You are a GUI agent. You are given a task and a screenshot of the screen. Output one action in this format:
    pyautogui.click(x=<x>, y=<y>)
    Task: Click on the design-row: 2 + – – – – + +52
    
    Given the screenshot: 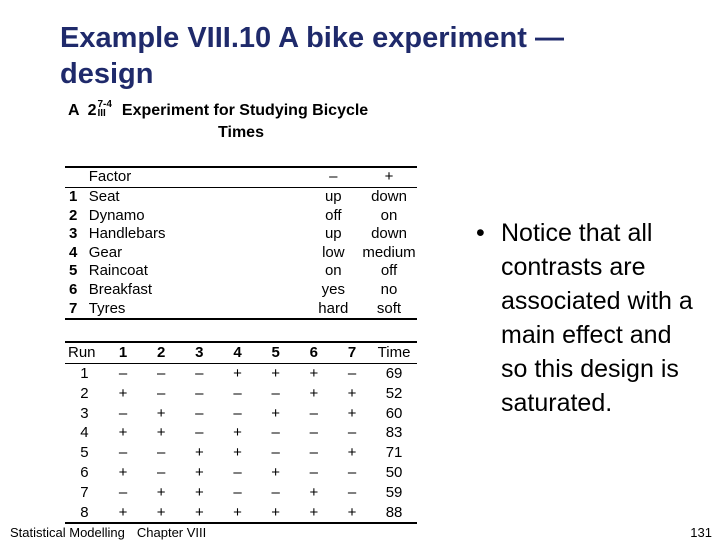 What is the action you would take?
    pyautogui.click(x=241, y=394)
    